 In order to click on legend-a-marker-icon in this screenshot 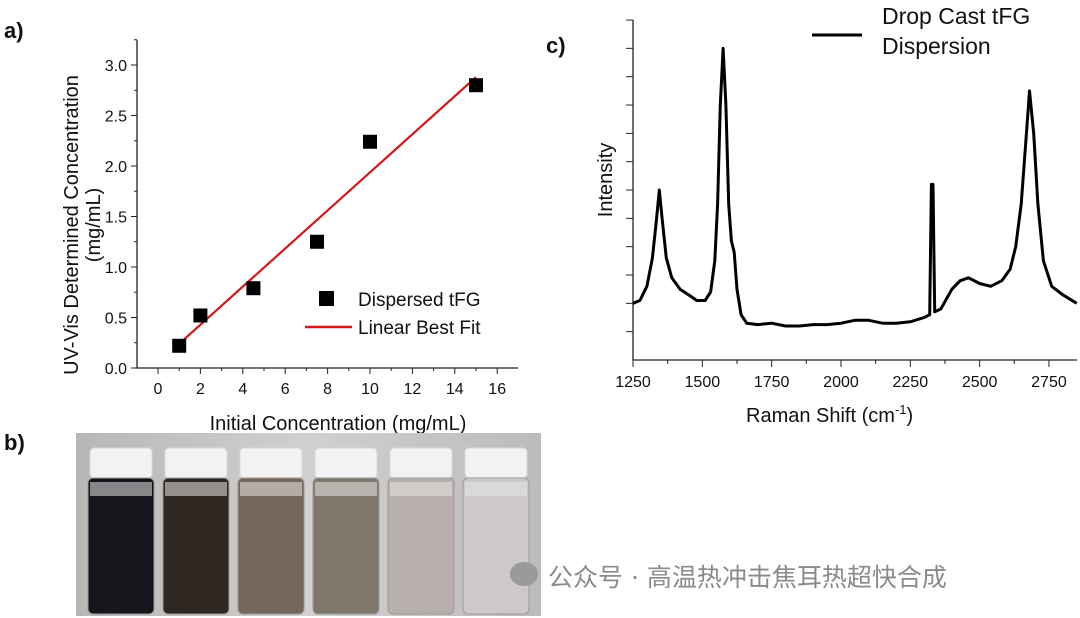, I will do `click(326, 298)`.